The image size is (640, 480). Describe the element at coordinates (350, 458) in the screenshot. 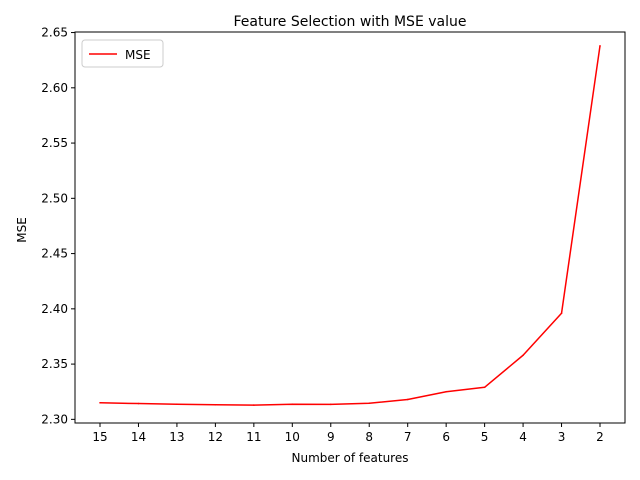

I see `x-axis-label: Number of features` at that location.